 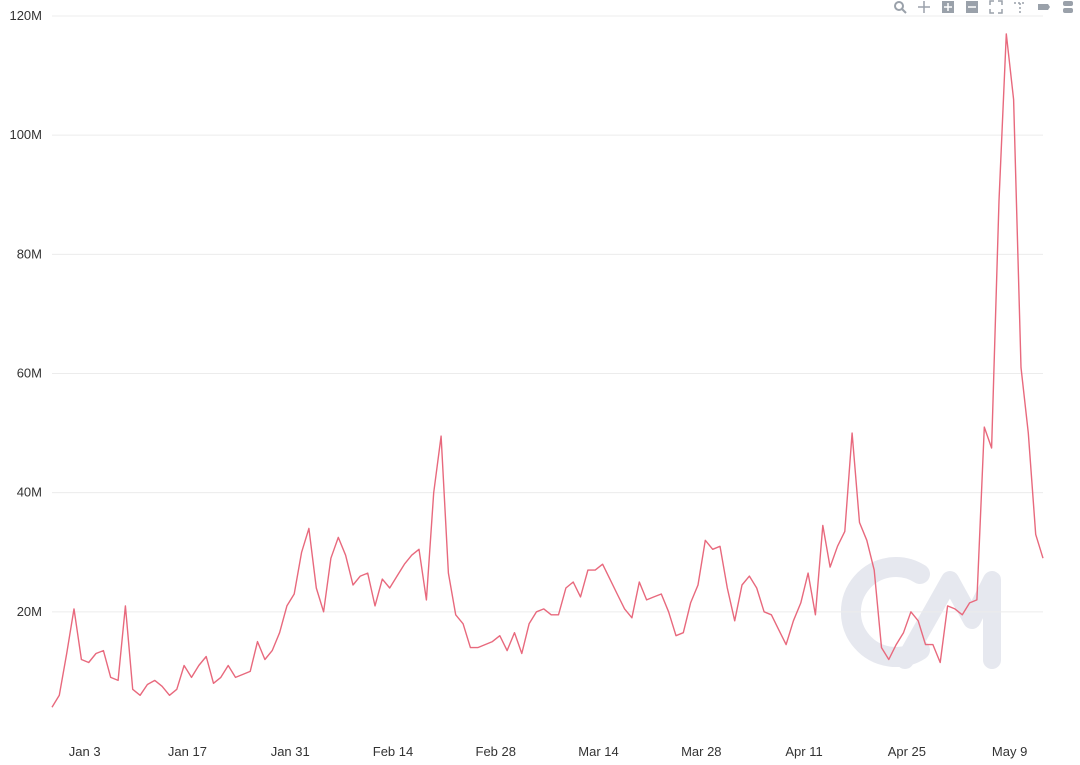 I want to click on x-tick-label: Jan 31, so click(x=290, y=751).